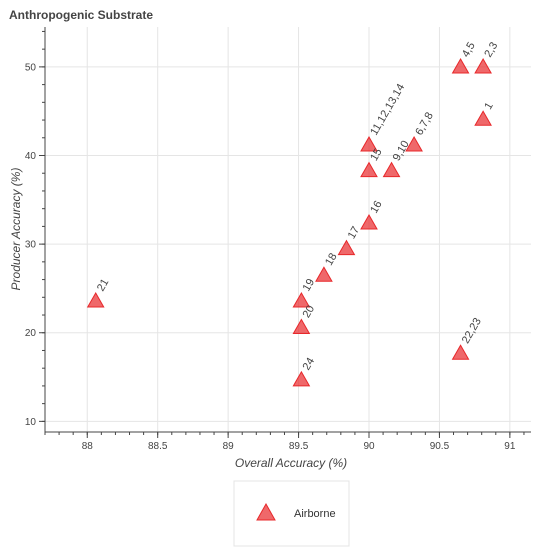 This screenshot has height=550, width=538. I want to click on data-point-label: 24, so click(309, 364).